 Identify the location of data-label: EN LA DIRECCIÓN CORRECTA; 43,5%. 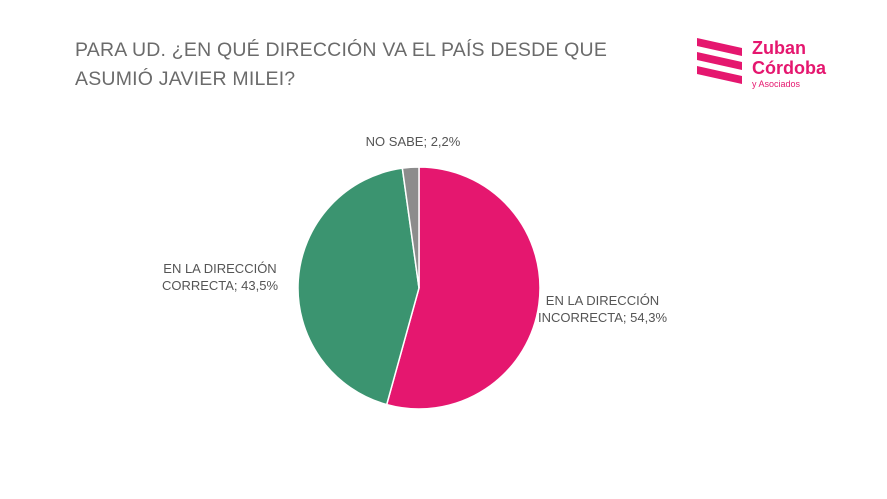
(220, 277).